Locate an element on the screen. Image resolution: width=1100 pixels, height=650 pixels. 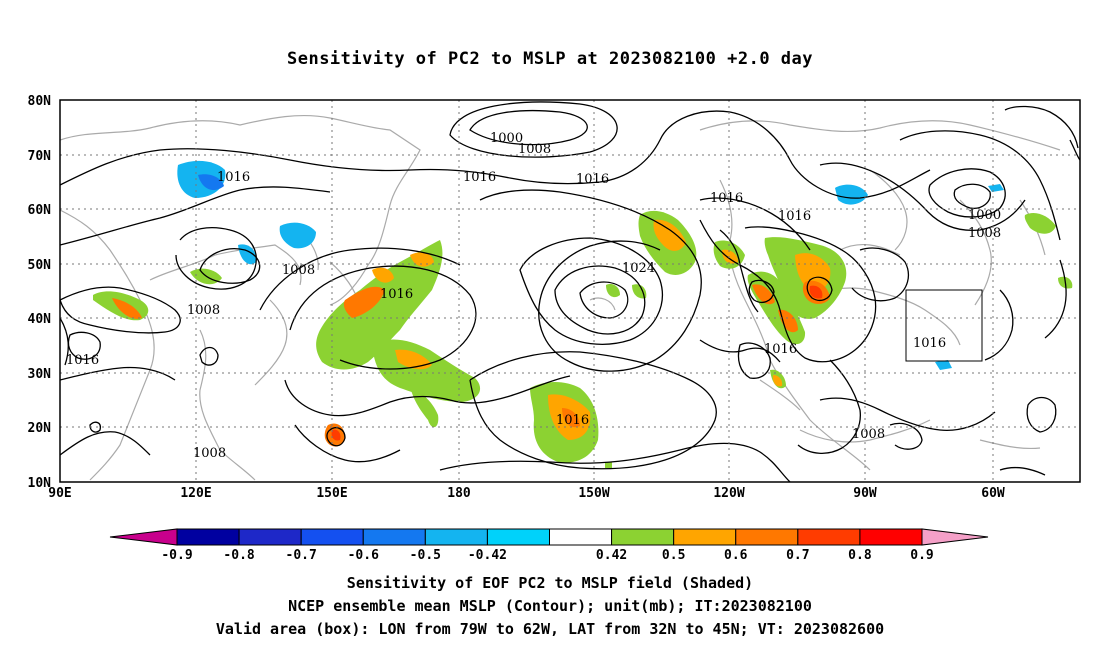
lat-label: 70N is located at coordinates (40, 156).